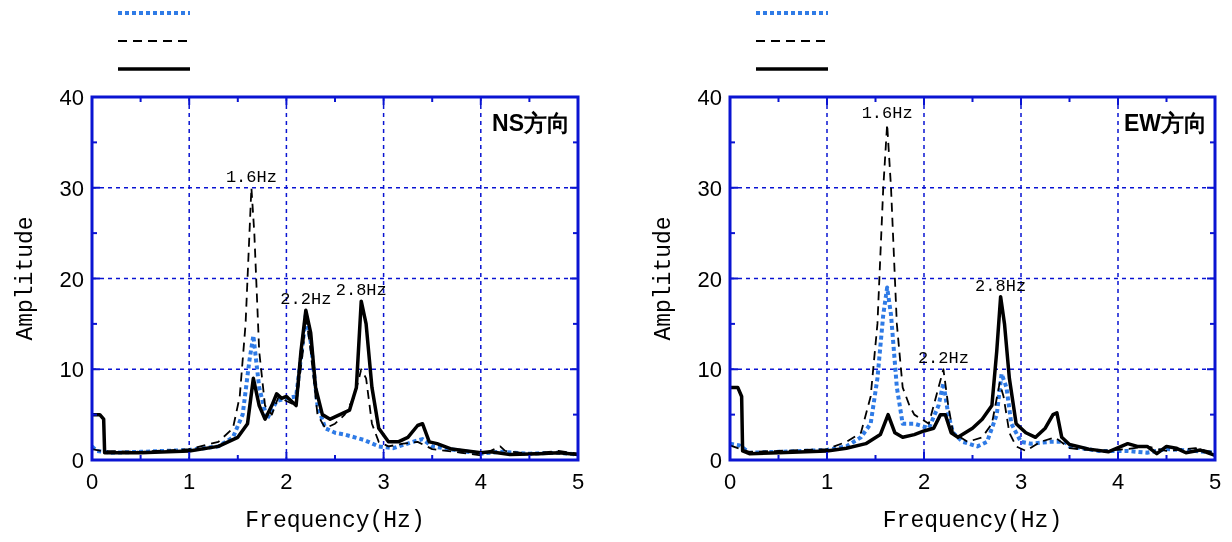 This screenshot has height=542, width=1232. I want to click on annotation: EW方向, so click(1165, 123).